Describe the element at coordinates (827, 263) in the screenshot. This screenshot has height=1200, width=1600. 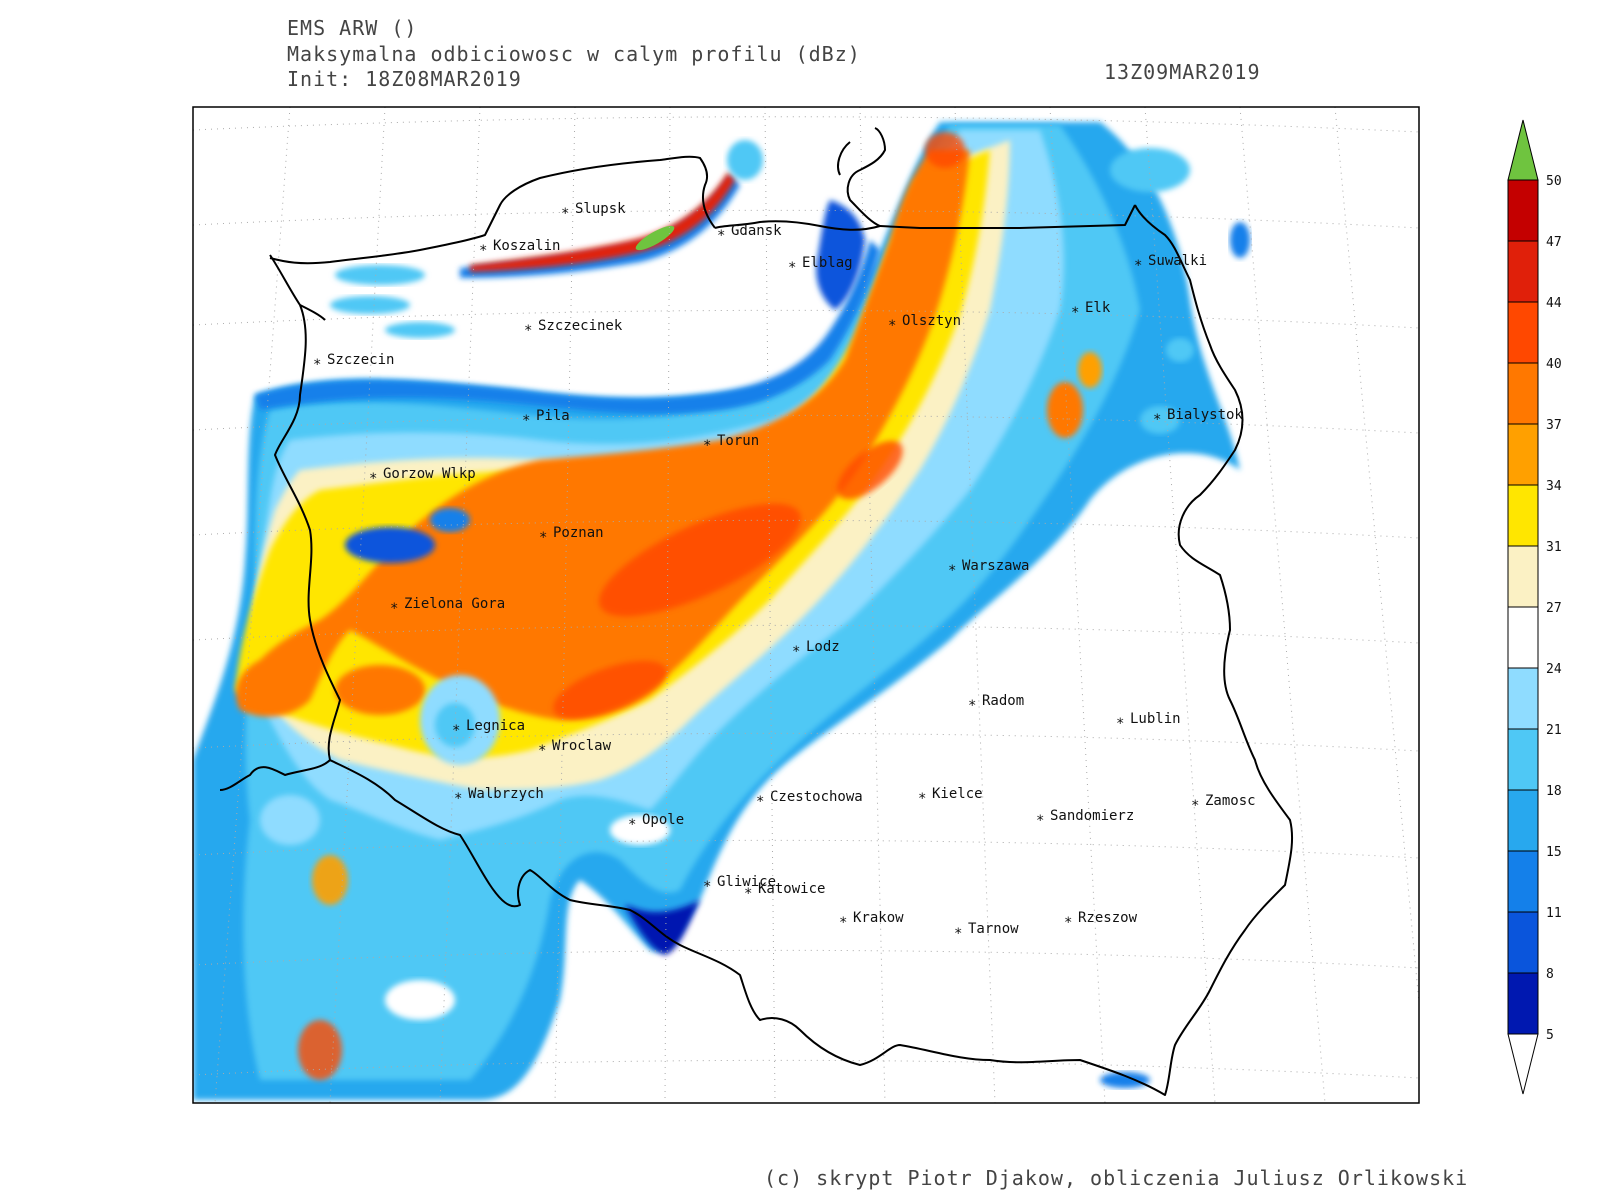
I see `city-label: Elblag` at that location.